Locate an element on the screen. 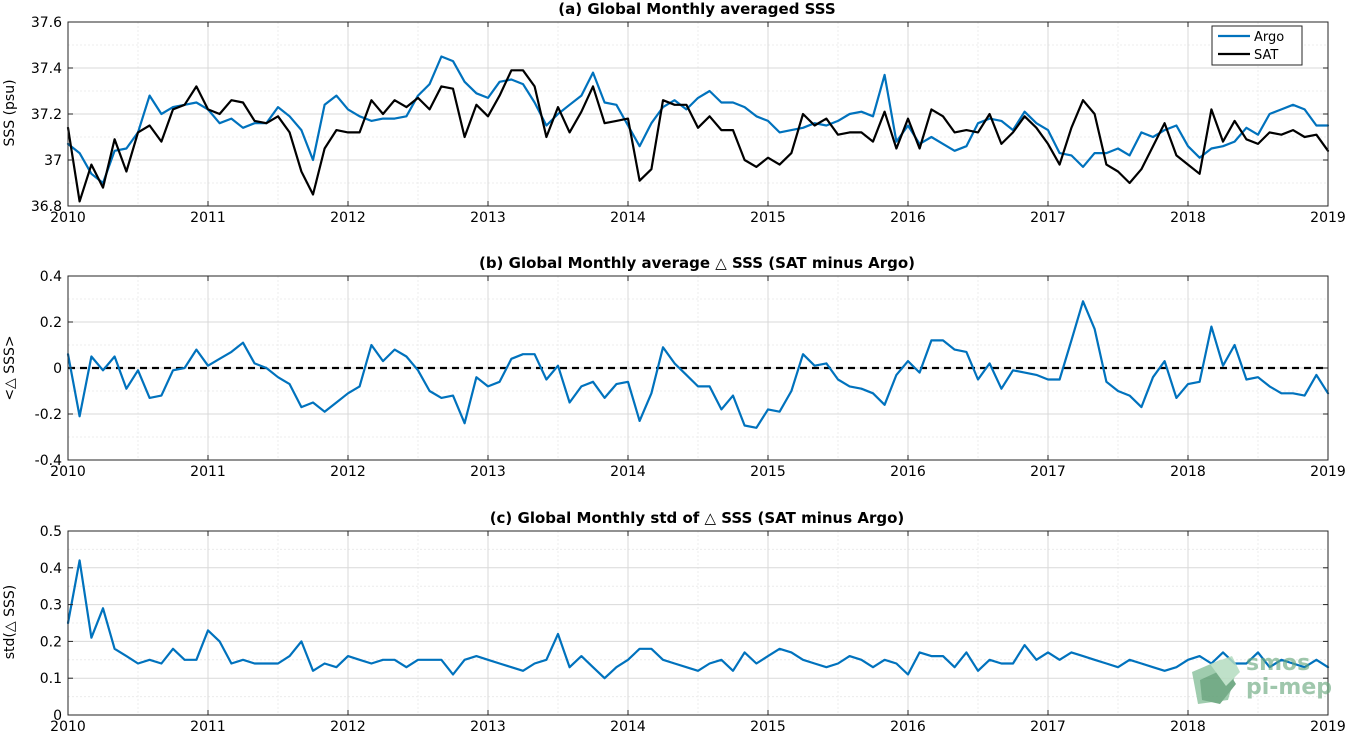 This screenshot has width=1348, height=736. panel-a-y-tick-label: 37 is located at coordinates (53, 161).